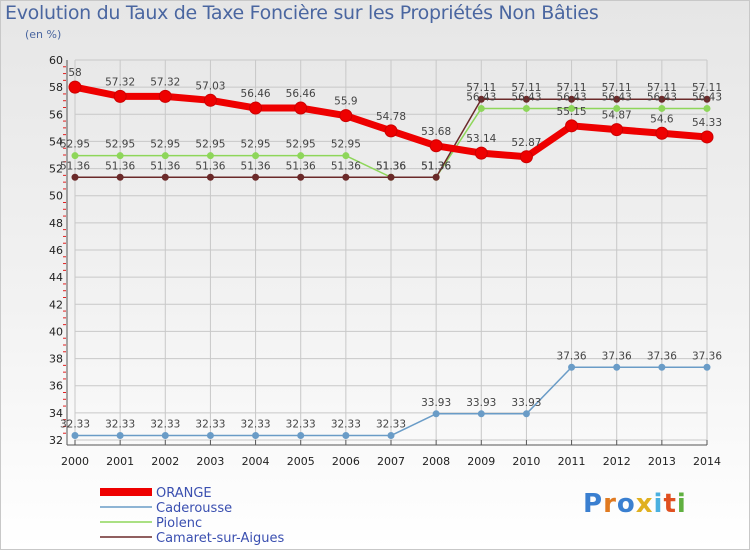 The height and width of the screenshot is (550, 750). What do you see at coordinates (662, 461) in the screenshot?
I see `x-tick-label: 2013` at bounding box center [662, 461].